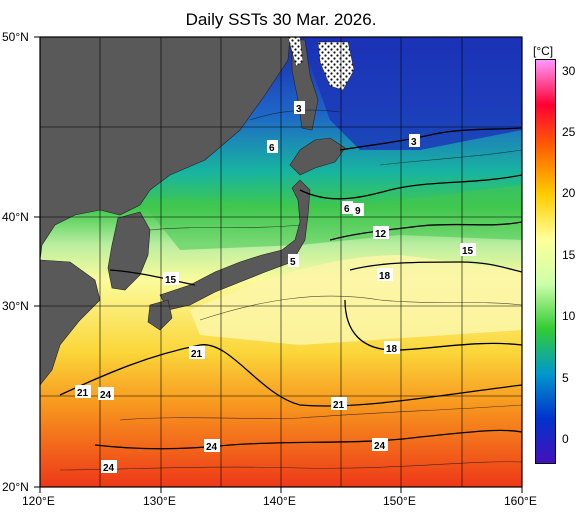 This screenshot has width=585, height=512. Describe the element at coordinates (569, 255) in the screenshot. I see `colorbar-tick-15: 15` at that location.